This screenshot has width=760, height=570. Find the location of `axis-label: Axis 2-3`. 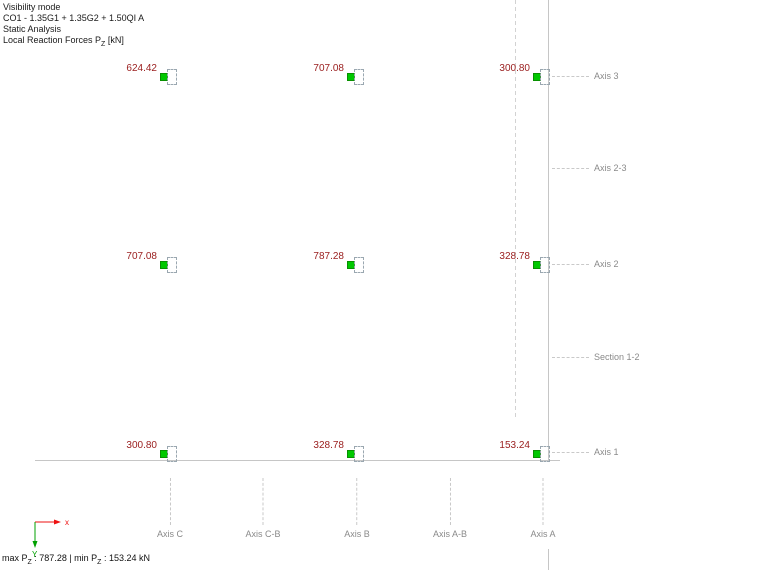

axis-label: Axis 2-3 is located at coordinates (610, 167).